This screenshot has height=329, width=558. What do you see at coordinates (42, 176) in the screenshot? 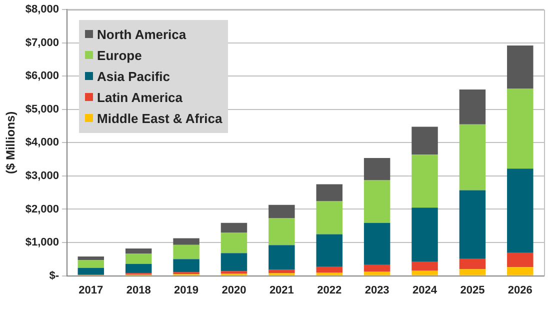
I see `y-tick-label: $3,000` at bounding box center [42, 176].